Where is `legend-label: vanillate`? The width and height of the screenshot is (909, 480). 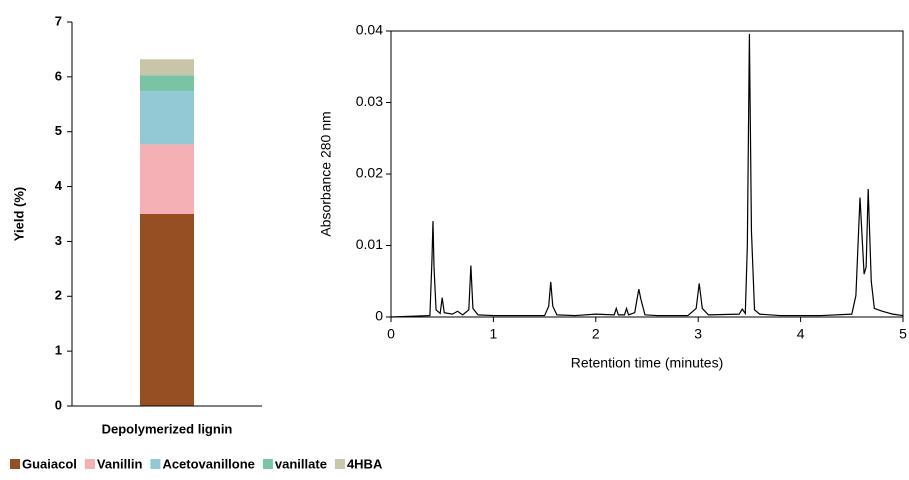
legend-label: vanillate is located at coordinates (301, 463).